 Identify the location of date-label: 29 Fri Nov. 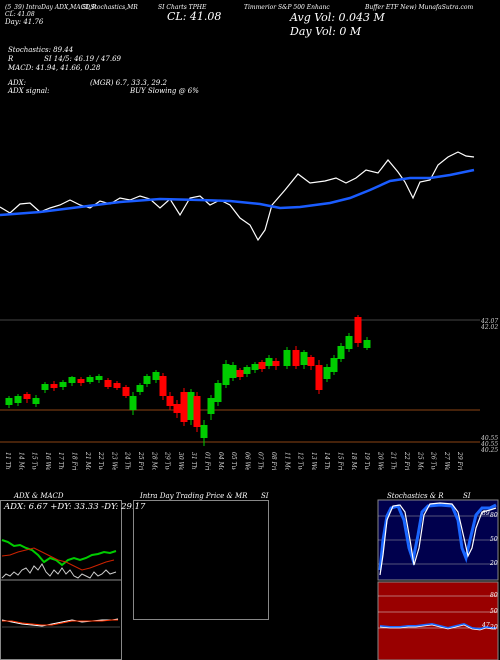
(459, 460).